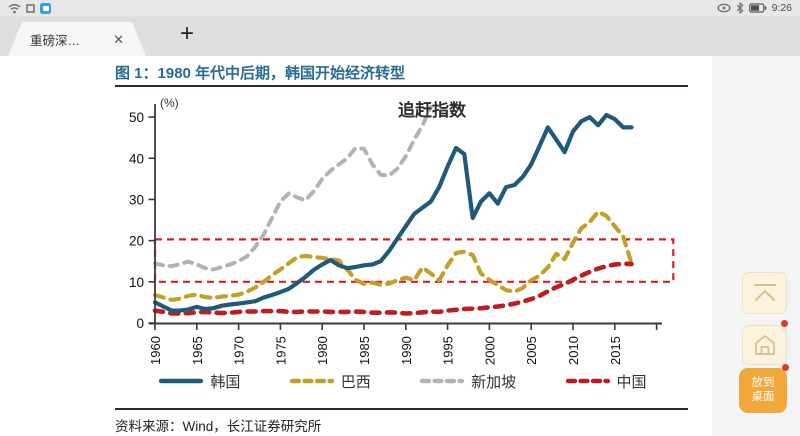  What do you see at coordinates (118, 39) in the screenshot?
I see `tab-close-icon: ✕` at bounding box center [118, 39].